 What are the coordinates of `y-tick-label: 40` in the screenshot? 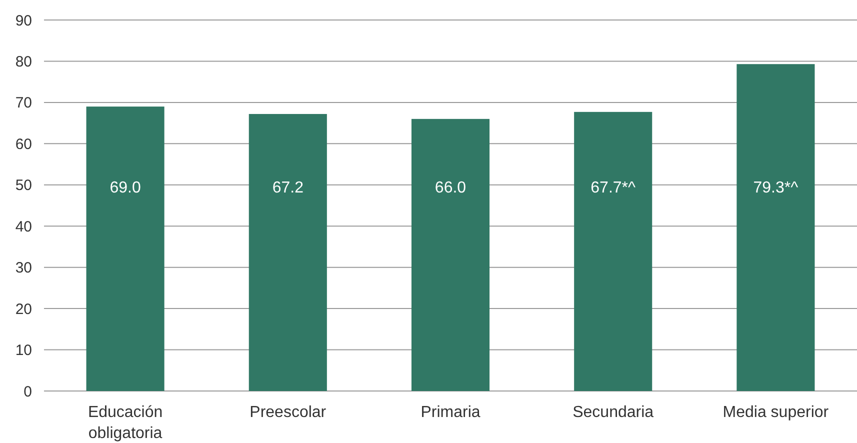 It's located at (23, 227).